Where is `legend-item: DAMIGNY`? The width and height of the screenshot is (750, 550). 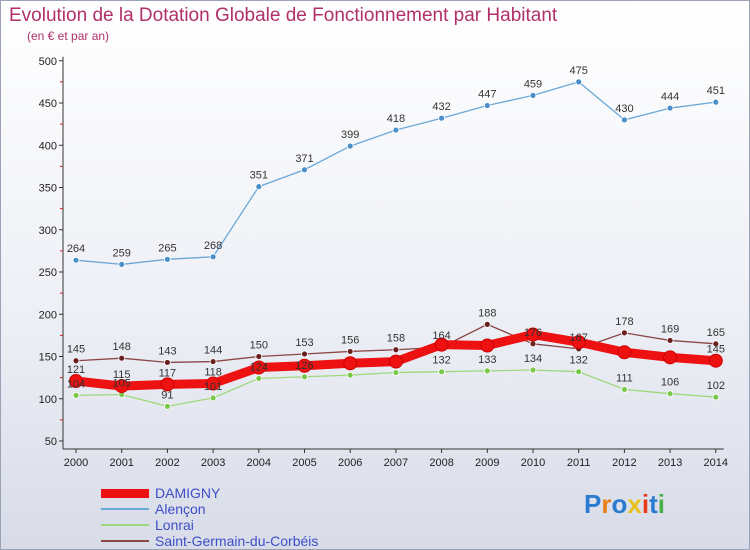
legend-item: DAMIGNY is located at coordinates (209, 493).